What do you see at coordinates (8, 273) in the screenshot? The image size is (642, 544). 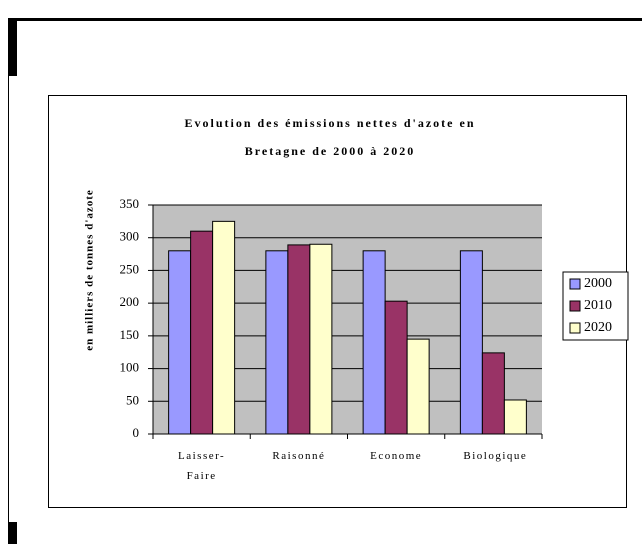 I see `frame-left` at bounding box center [8, 273].